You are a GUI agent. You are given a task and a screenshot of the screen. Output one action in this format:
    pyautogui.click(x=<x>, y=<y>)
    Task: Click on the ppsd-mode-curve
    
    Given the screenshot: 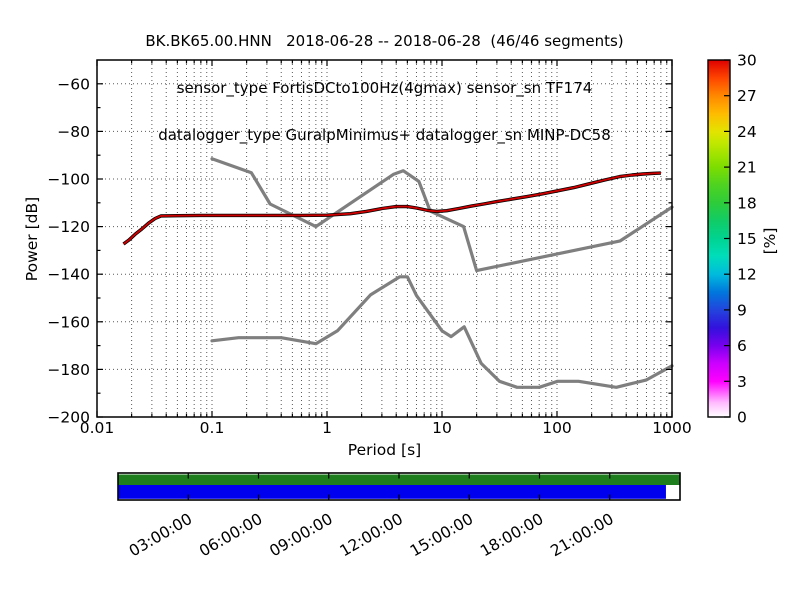 What is the action you would take?
    pyautogui.click(x=391, y=208)
    